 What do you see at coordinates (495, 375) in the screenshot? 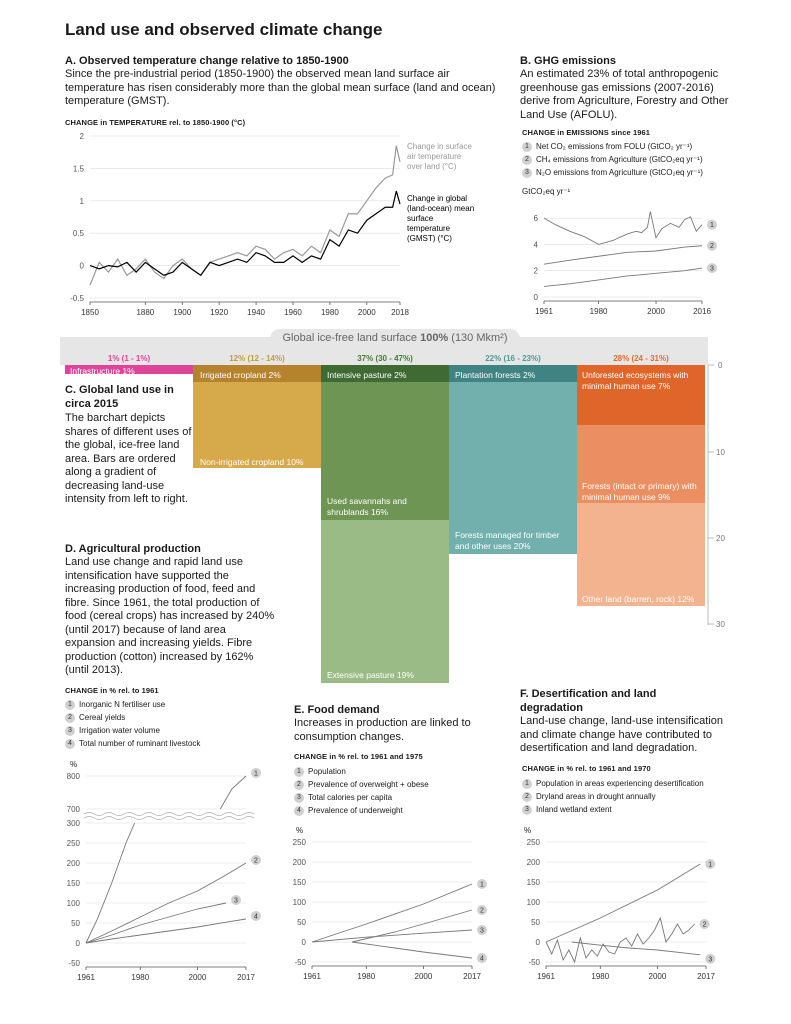
I see `label-plantation-forests: Plantation forests 2%` at bounding box center [495, 375].